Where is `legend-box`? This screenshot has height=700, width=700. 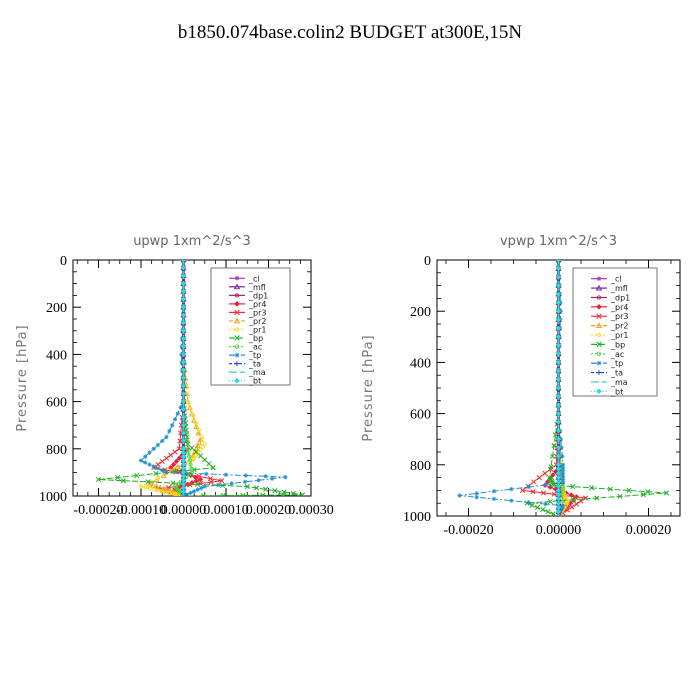
legend-box is located at coordinates (250, 326).